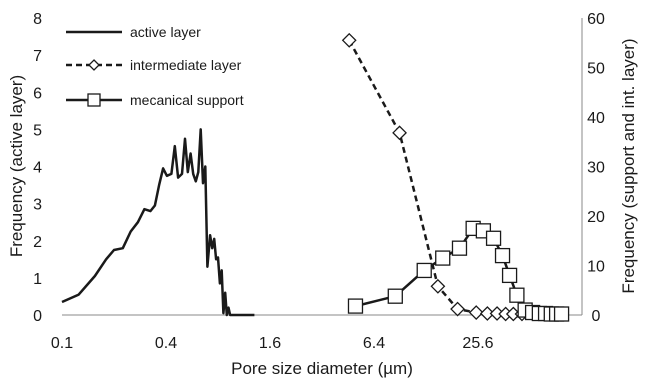 This screenshot has width=646, height=380. I want to click on y-left-tick-label: 2, so click(37, 242).